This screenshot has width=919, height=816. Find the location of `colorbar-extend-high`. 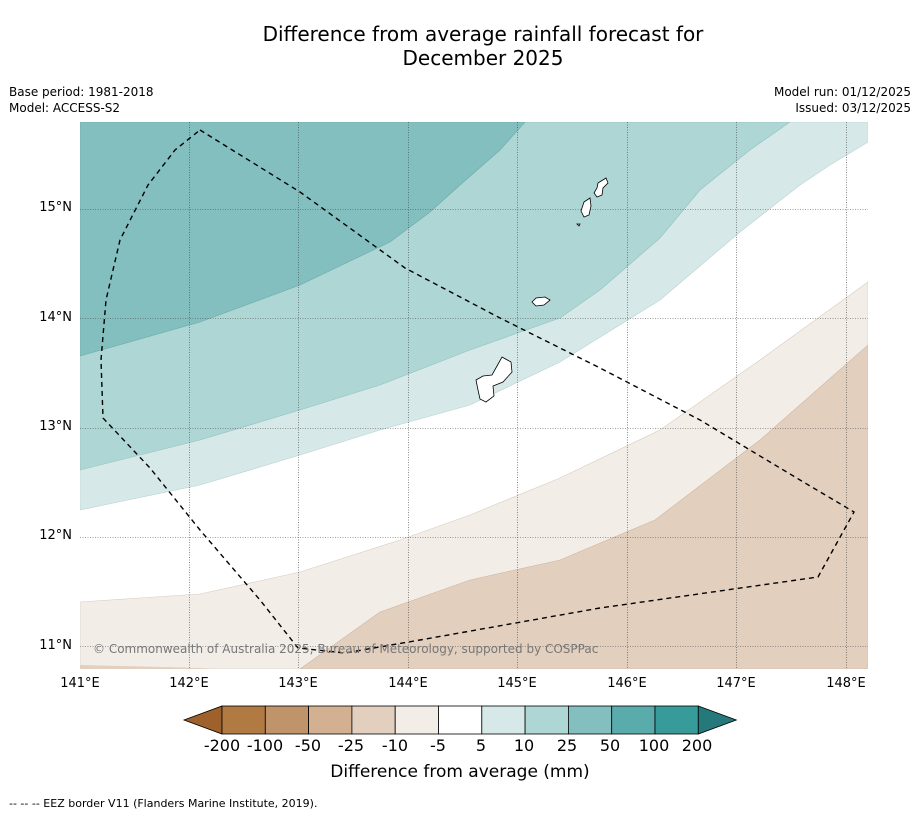

colorbar-extend-high is located at coordinates (717, 720).